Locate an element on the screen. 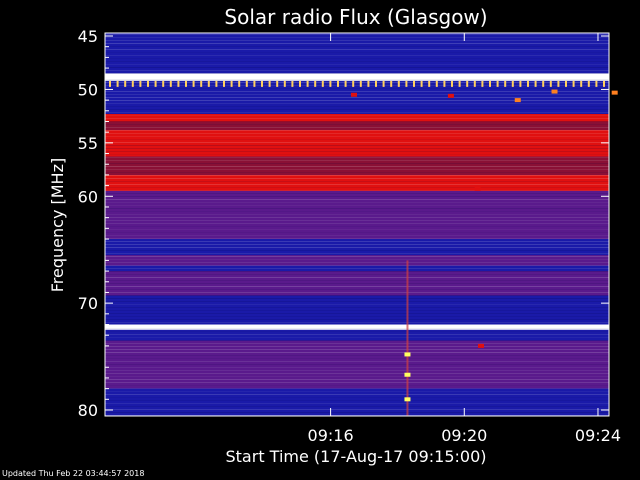 This screenshot has width=640, height=480. chart-title: Solar radio Flux (Glasgow) is located at coordinates (355, 17).